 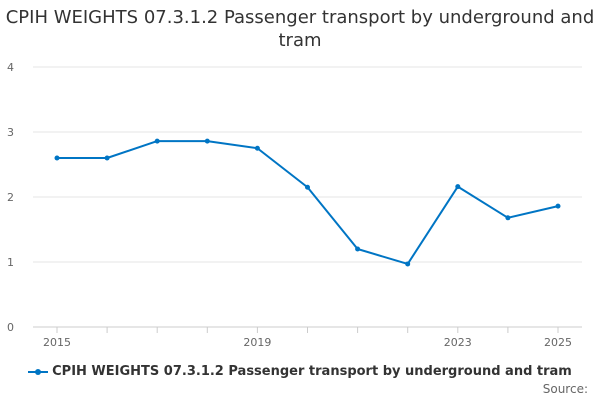 What do you see at coordinates (10, 197) in the screenshot?
I see `y-tick-label: 2` at bounding box center [10, 197].